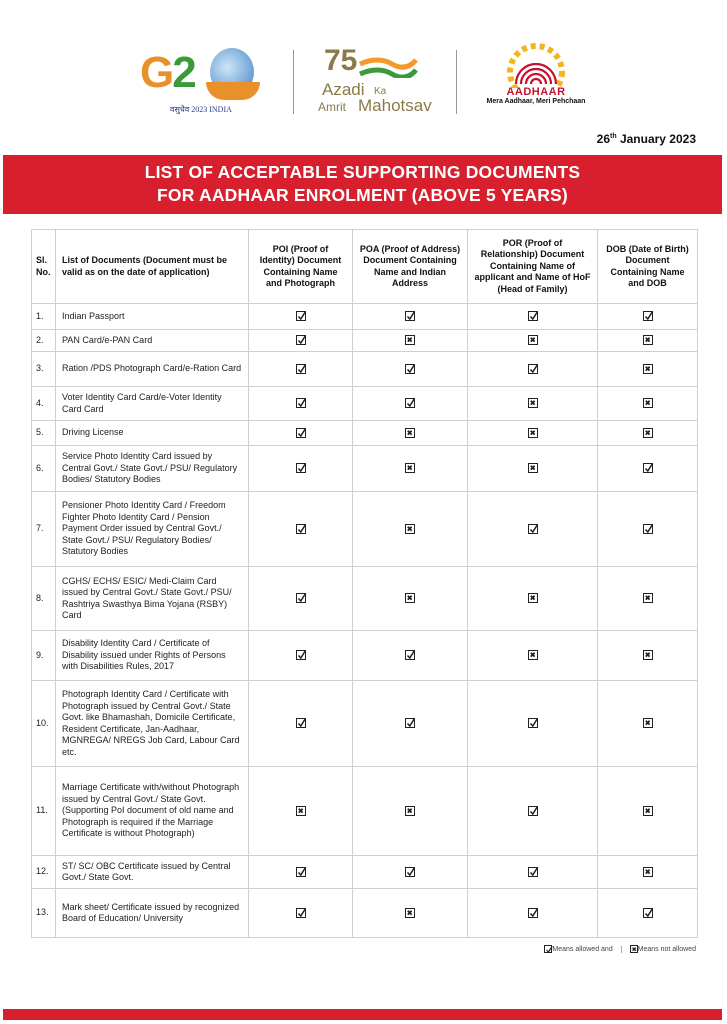  Describe the element at coordinates (43, 811) in the screenshot. I see `sl-no: 11.` at that location.